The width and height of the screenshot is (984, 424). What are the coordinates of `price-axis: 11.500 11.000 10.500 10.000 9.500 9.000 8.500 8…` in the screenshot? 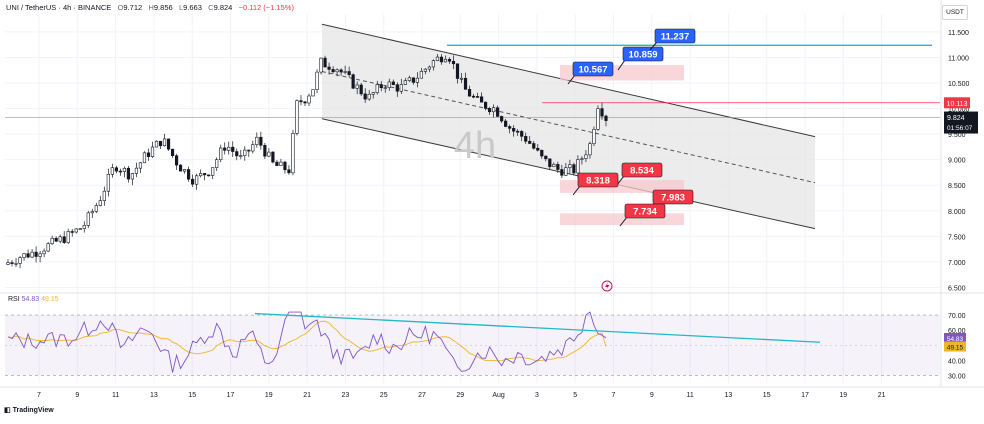 It's located at (961, 161).